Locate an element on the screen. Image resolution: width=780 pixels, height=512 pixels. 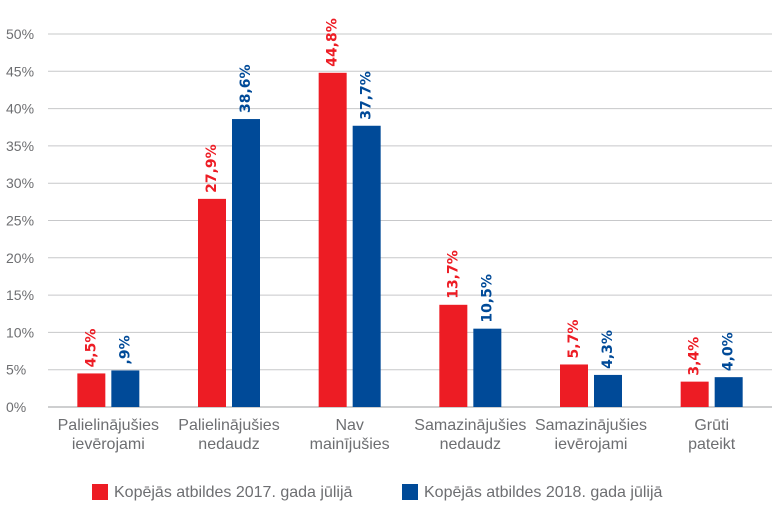
y-tick-label: 25% is located at coordinates (20, 221).